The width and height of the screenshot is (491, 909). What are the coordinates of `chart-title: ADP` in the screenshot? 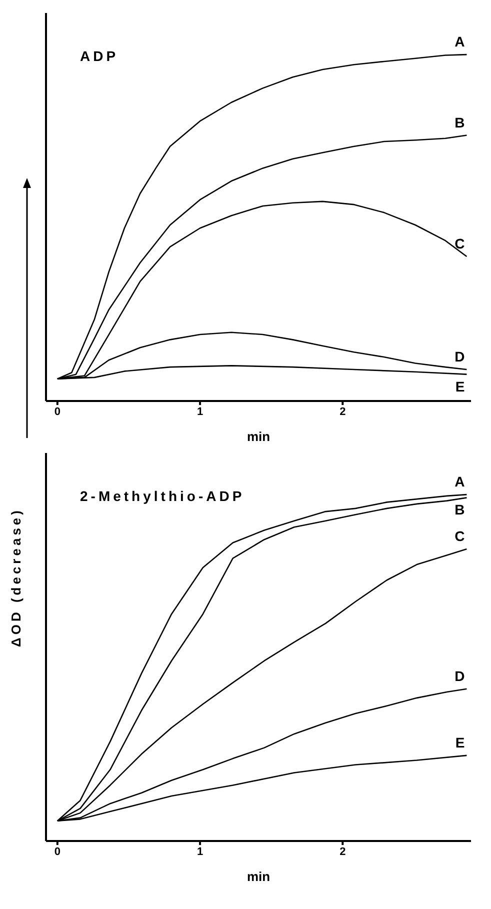 It's located at (99, 56).